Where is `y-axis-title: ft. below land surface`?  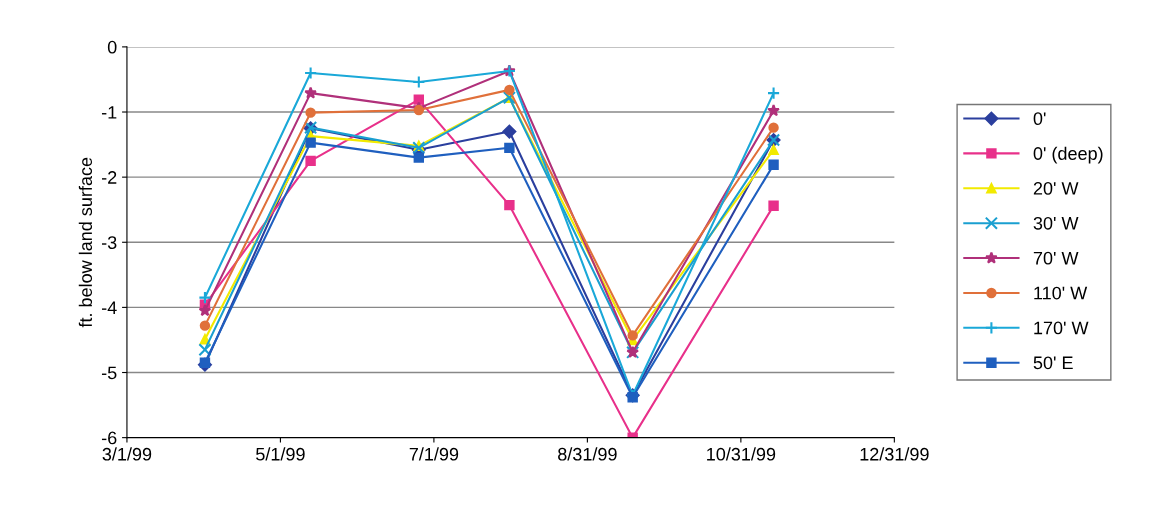
y-axis-title: ft. below land surface is located at coordinates (85, 242).